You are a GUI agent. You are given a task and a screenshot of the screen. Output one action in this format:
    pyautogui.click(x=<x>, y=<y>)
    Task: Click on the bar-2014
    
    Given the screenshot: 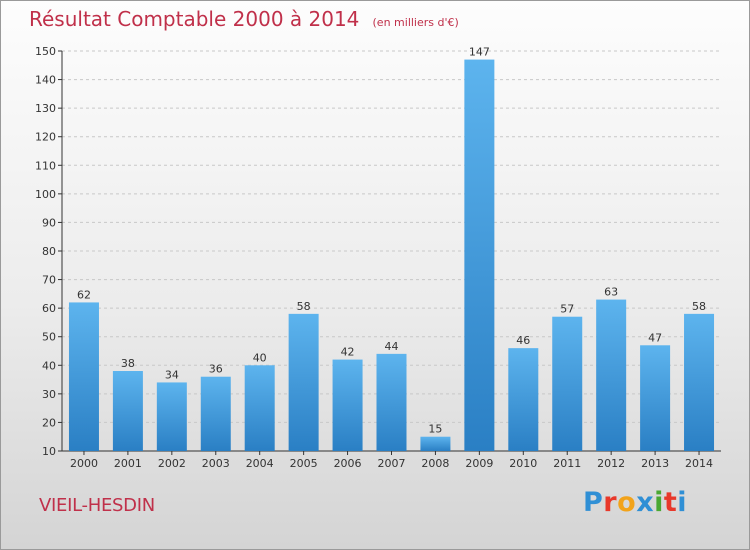 What is the action you would take?
    pyautogui.click(x=699, y=382)
    